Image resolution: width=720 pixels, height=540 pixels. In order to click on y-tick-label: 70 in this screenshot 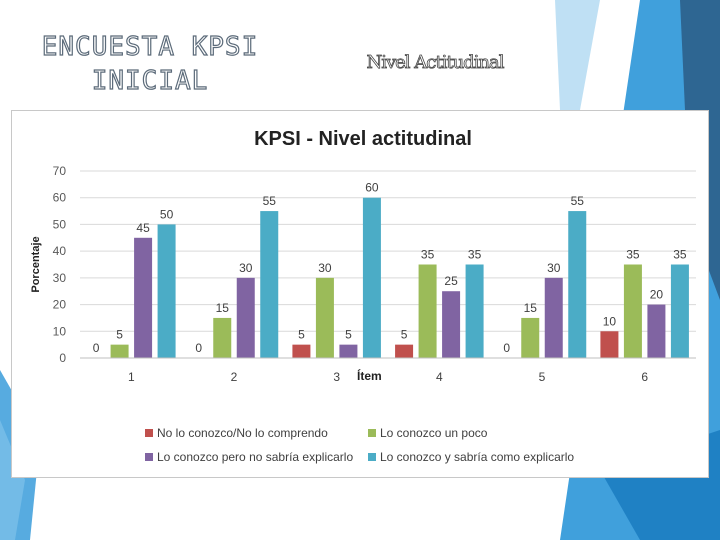, I will do `click(60, 171)`.